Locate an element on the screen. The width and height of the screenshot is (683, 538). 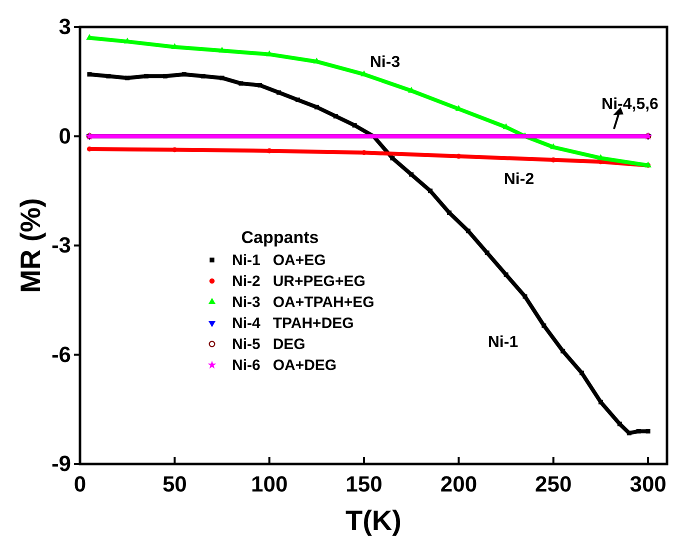
y-tick-label: 0 is located at coordinates (64, 135).